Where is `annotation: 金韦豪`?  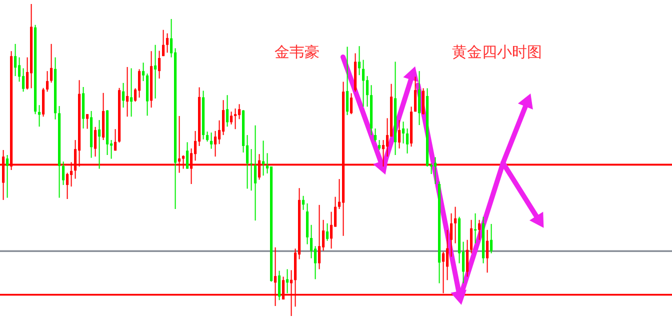
annotation: 金韦豪 is located at coordinates (297, 52).